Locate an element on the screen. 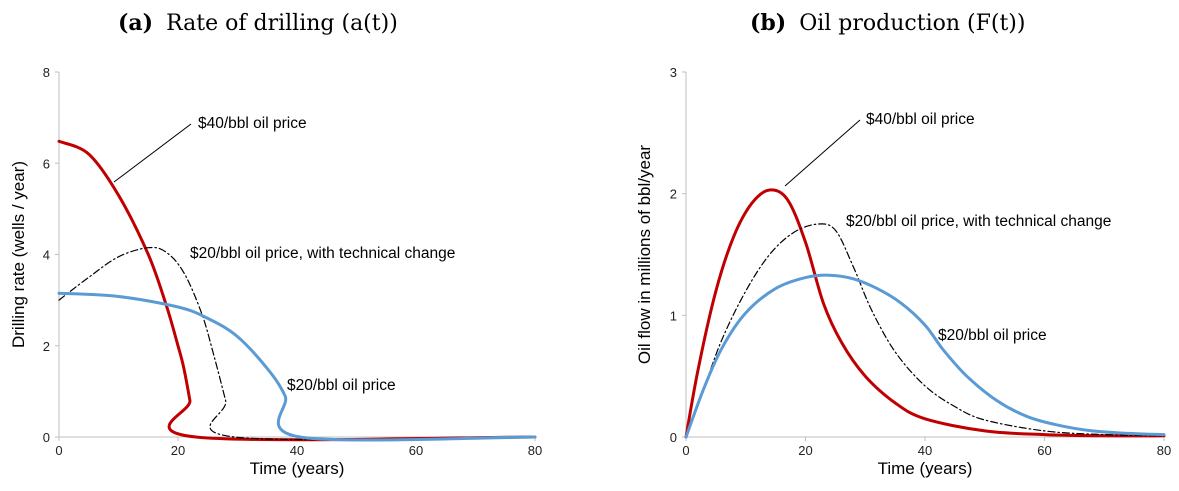 This screenshot has height=491, width=1179. y-tick-label: 6 is located at coordinates (46, 163).